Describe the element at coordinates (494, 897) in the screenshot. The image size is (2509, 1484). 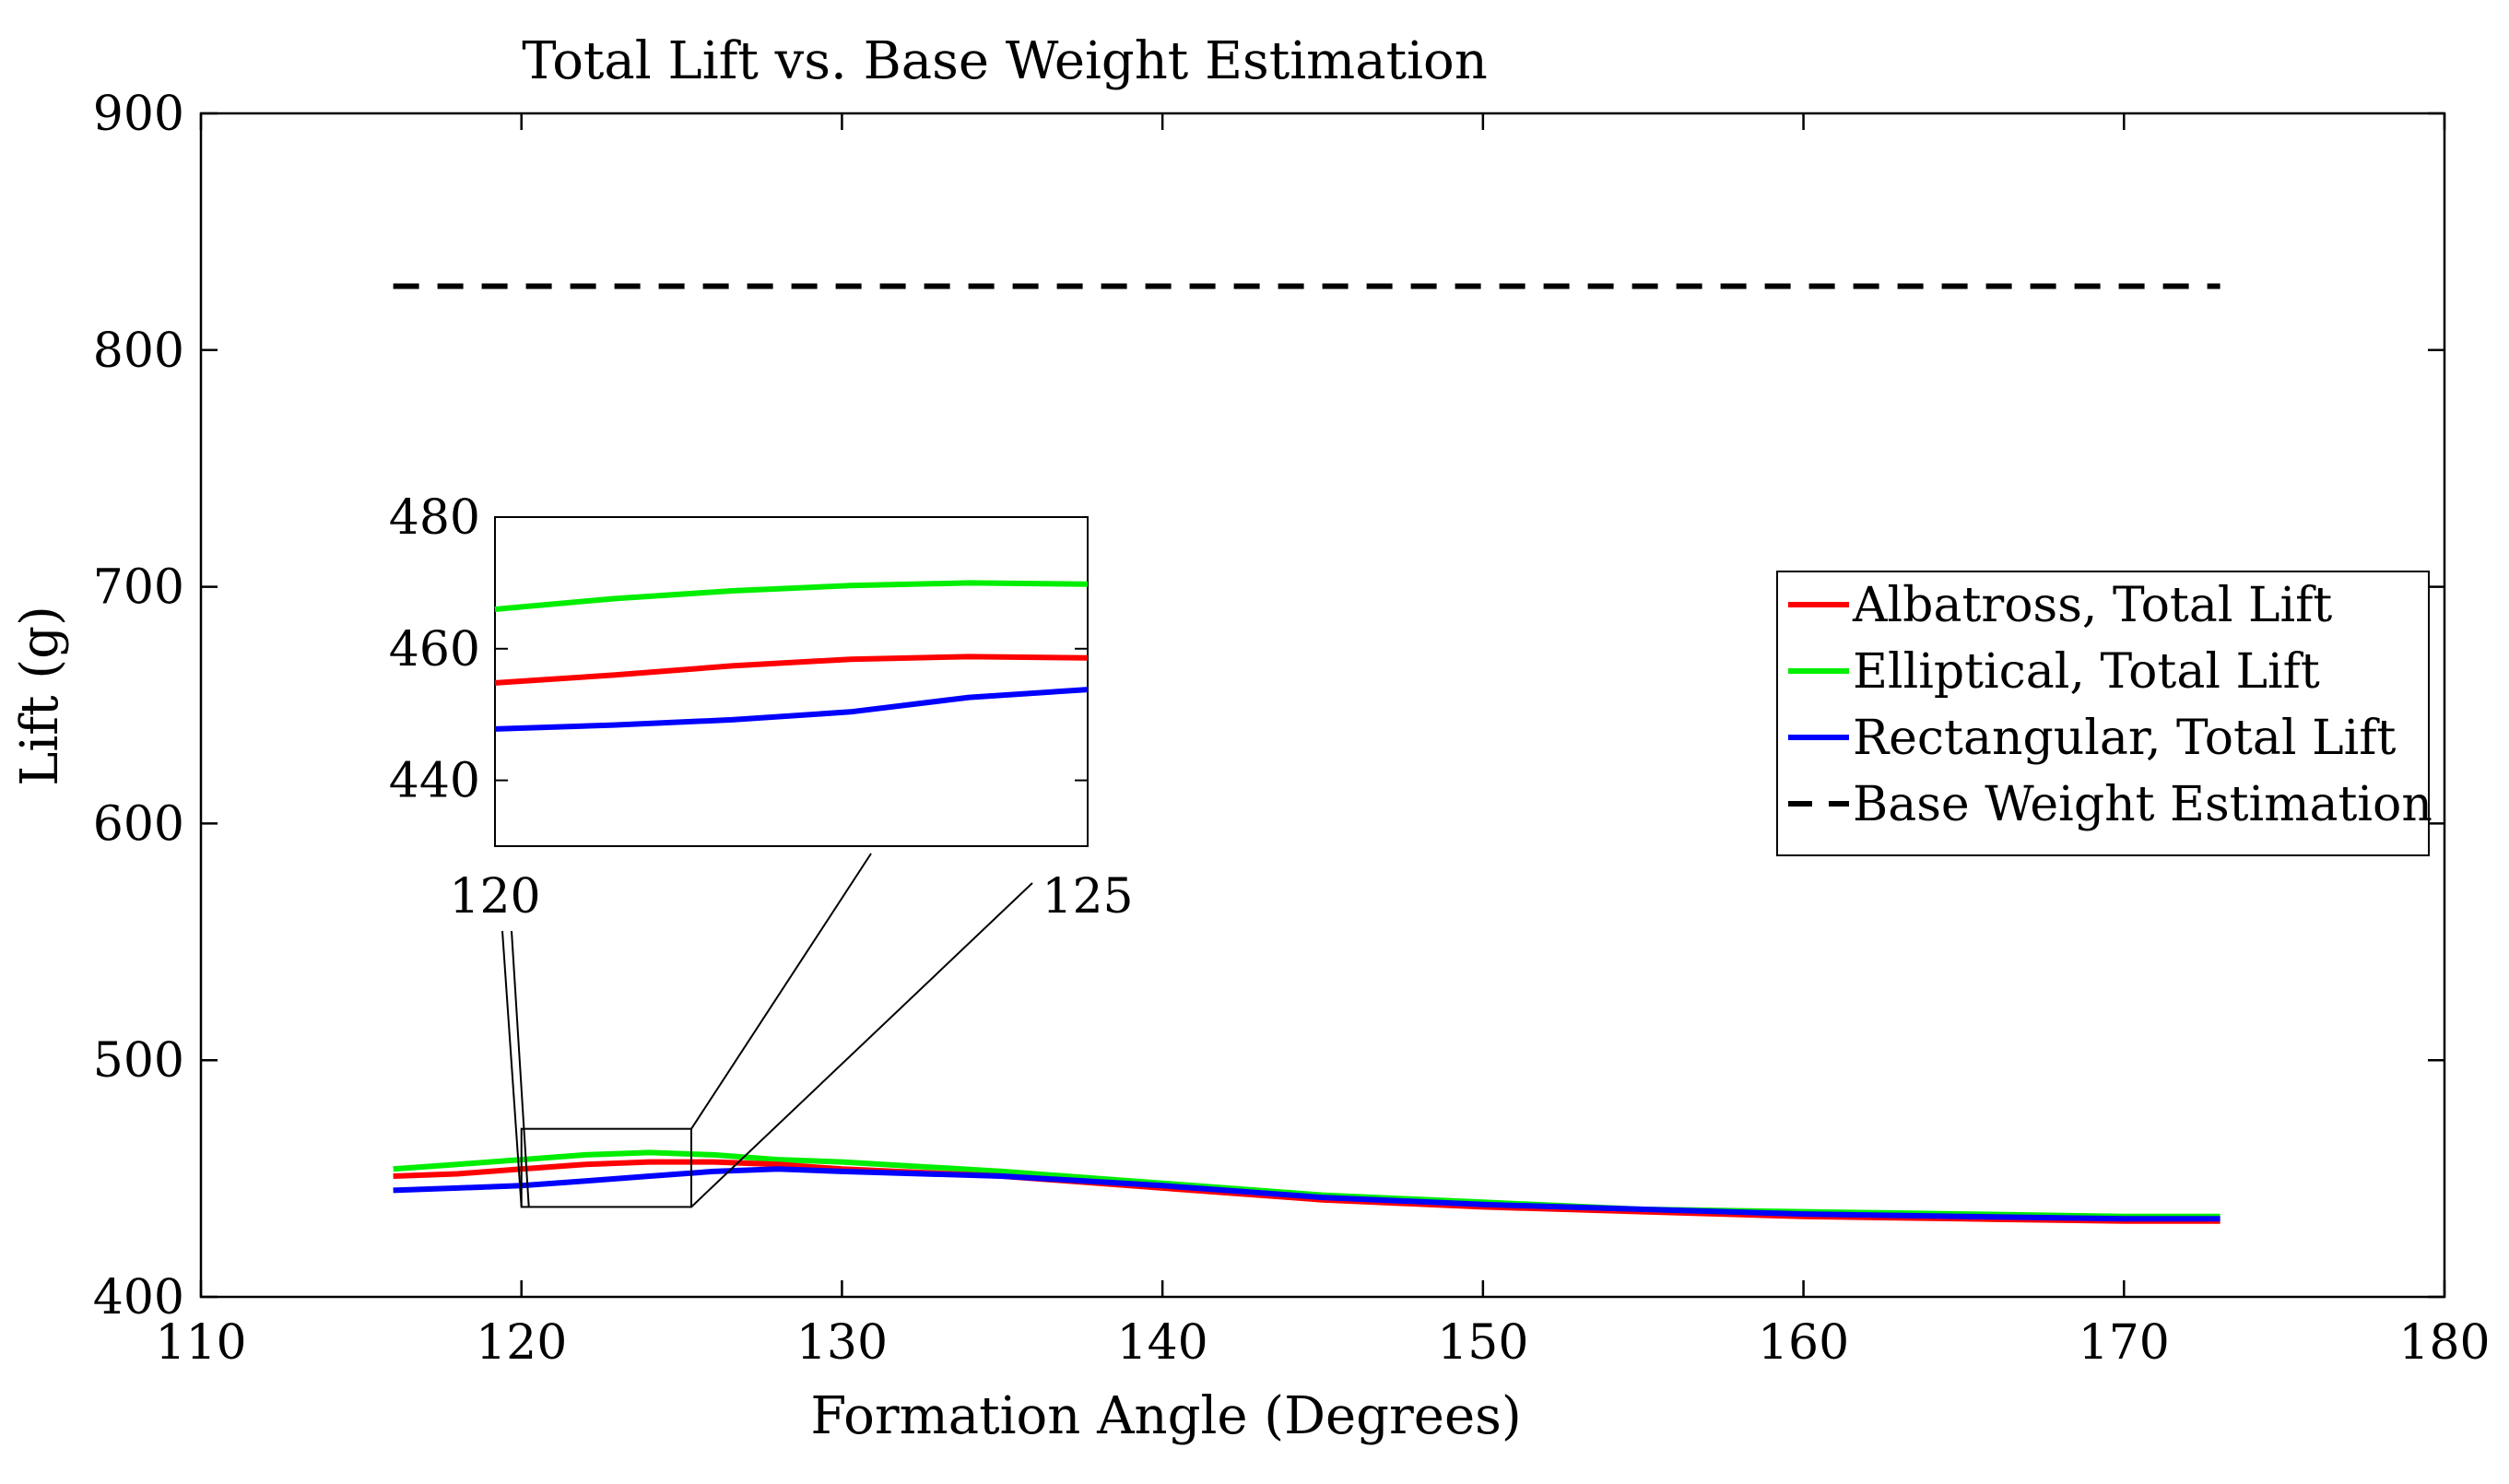
I see `inset-x-label-start: 120` at that location.